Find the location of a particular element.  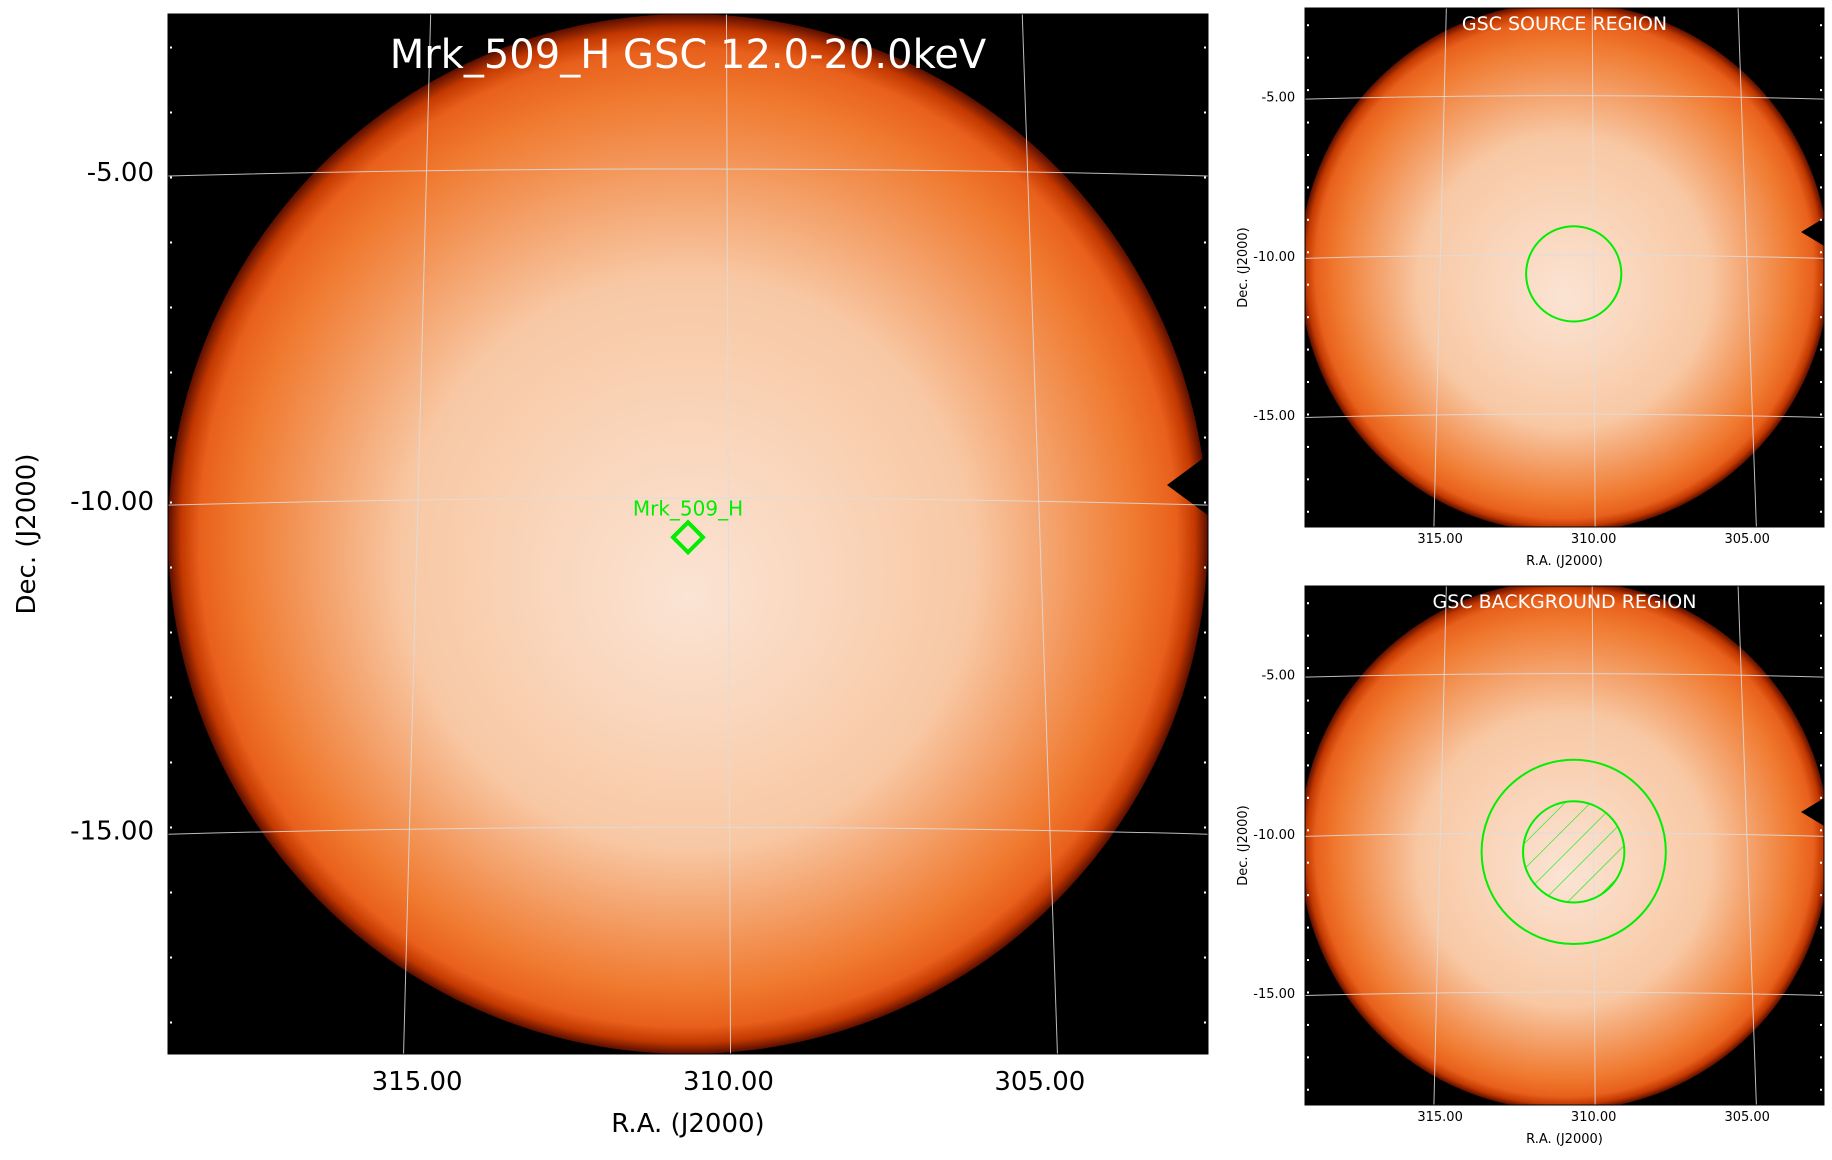

plot-frame is located at coordinates (1564, 845).